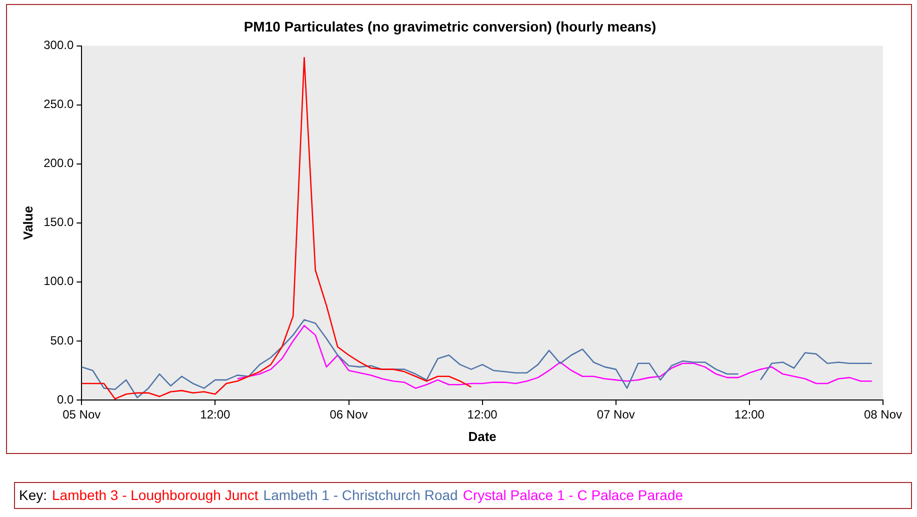 This screenshot has width=917, height=517. I want to click on x-axis-title: Date, so click(482, 436).